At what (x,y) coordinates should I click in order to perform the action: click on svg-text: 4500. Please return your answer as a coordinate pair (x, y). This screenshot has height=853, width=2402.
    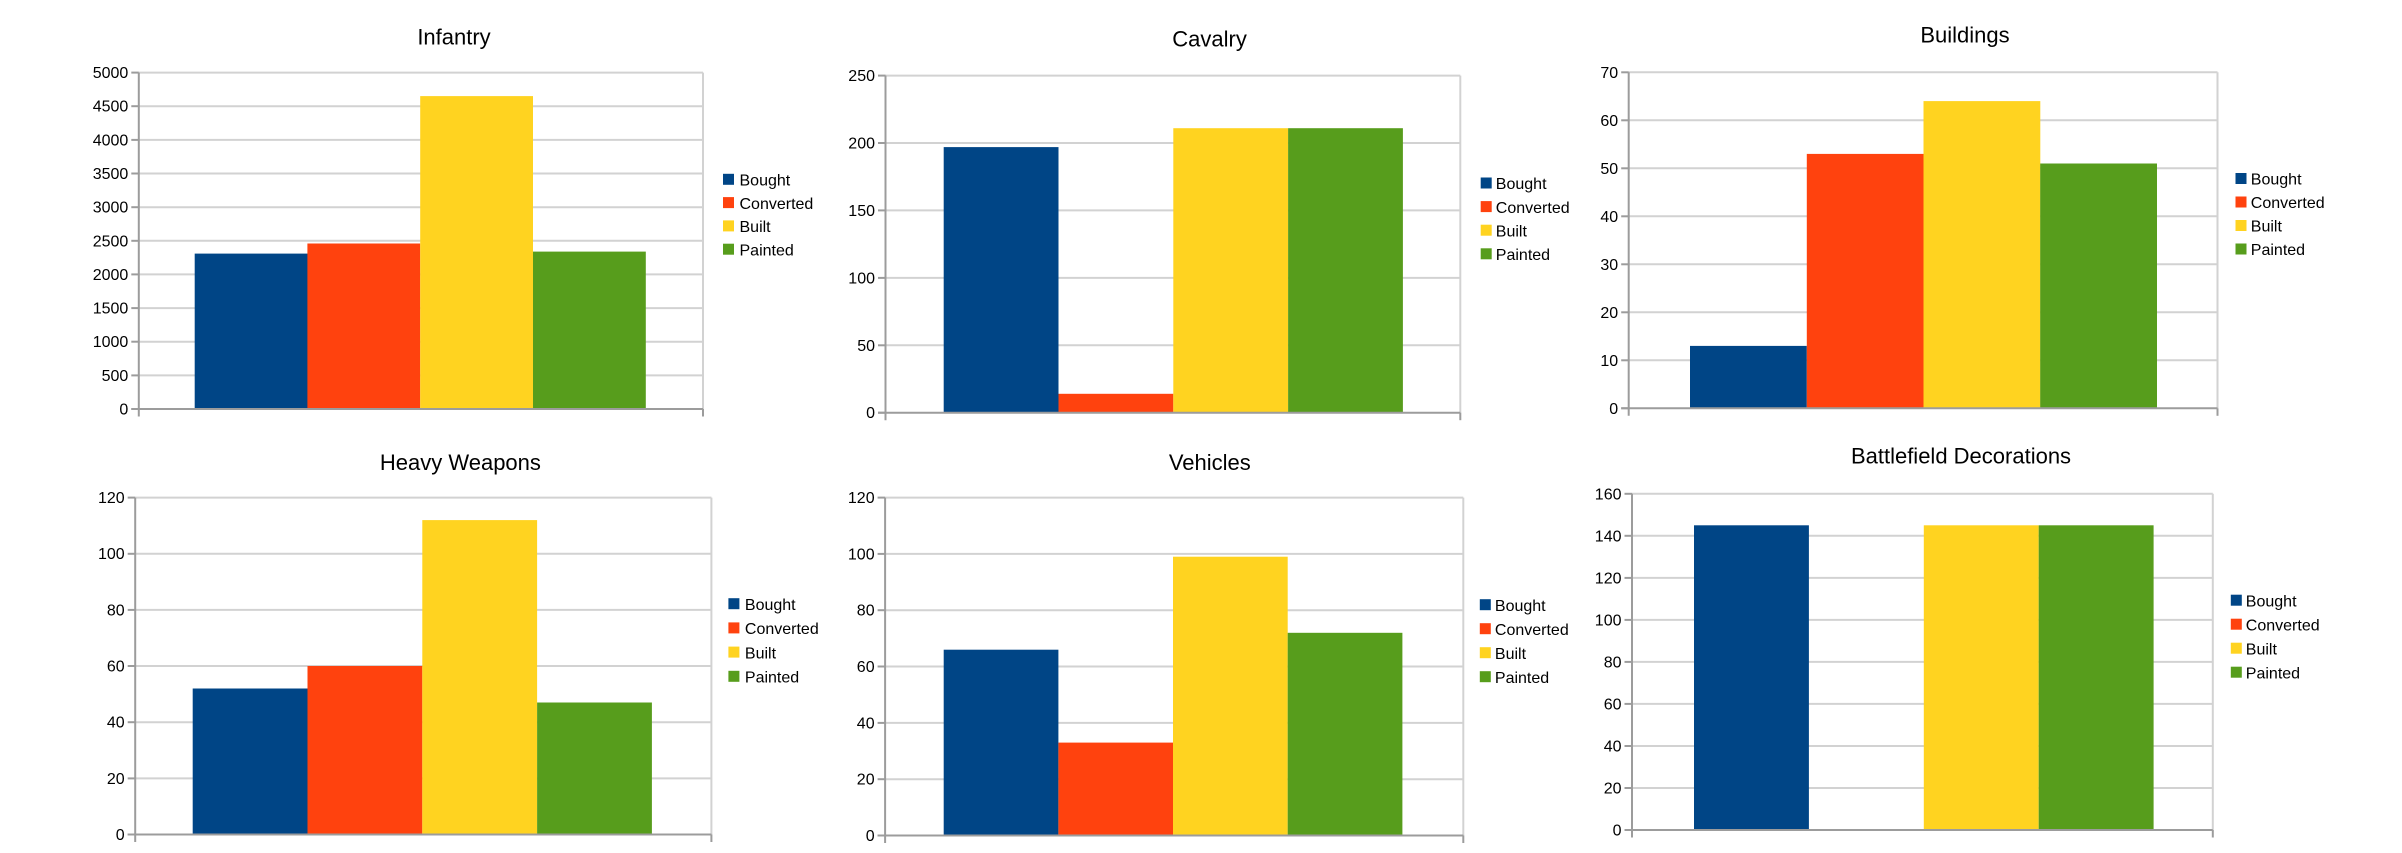
    Looking at the image, I should click on (111, 107).